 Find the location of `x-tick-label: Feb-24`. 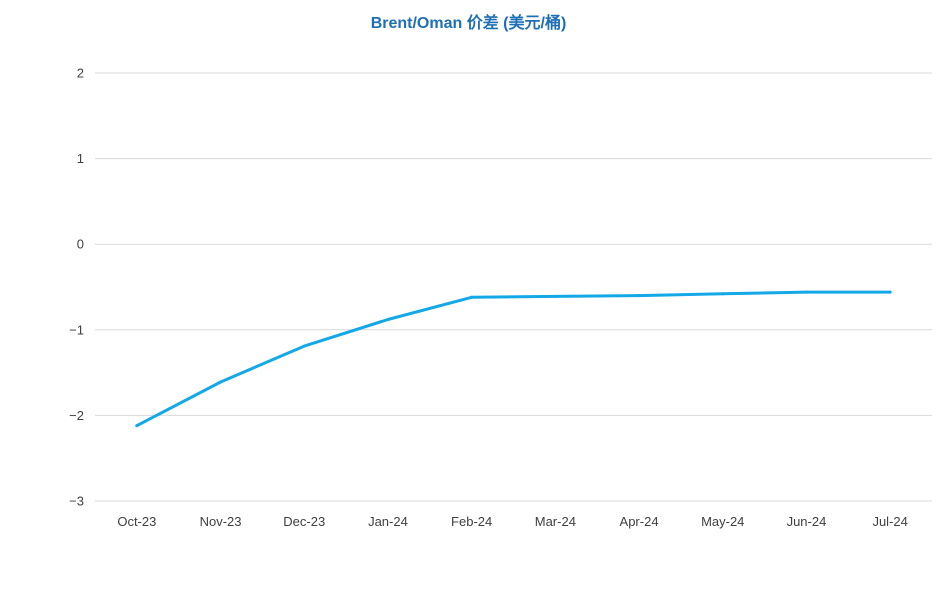

x-tick-label: Feb-24 is located at coordinates (471, 521).